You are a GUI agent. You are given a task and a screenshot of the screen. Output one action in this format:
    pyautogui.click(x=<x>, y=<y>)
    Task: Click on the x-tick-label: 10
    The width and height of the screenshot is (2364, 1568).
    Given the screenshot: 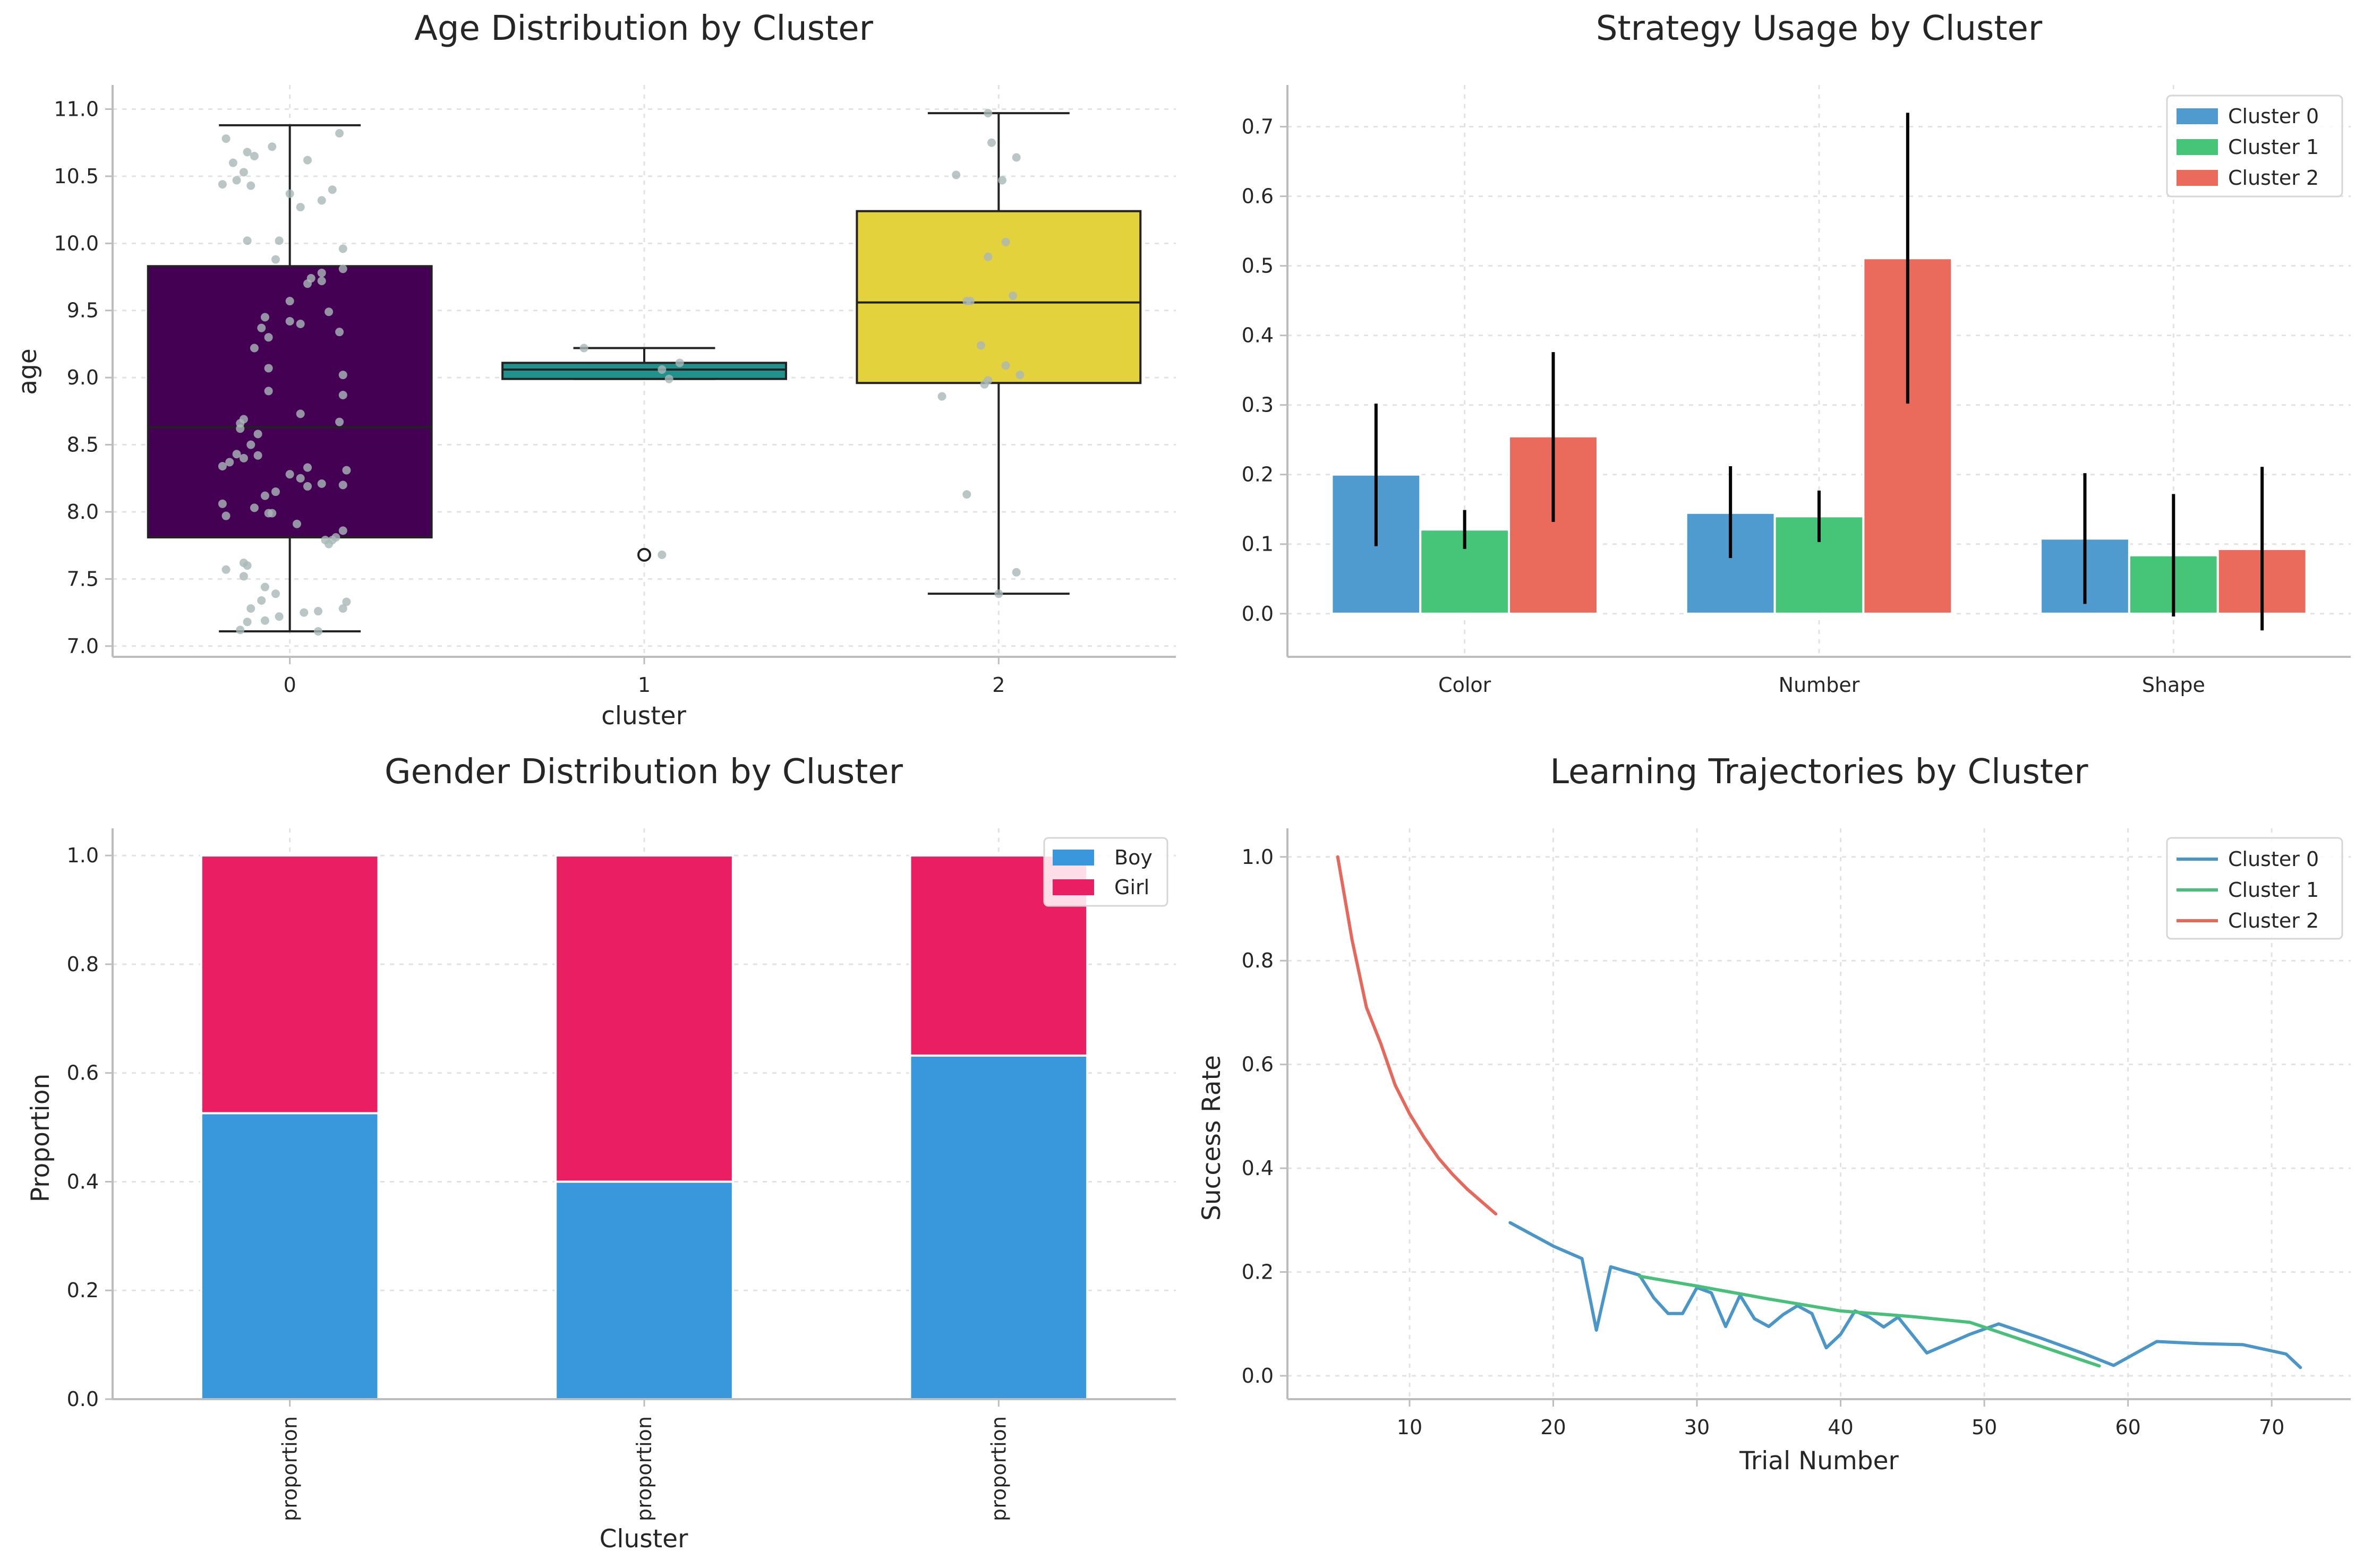 What is the action you would take?
    pyautogui.click(x=1409, y=1427)
    